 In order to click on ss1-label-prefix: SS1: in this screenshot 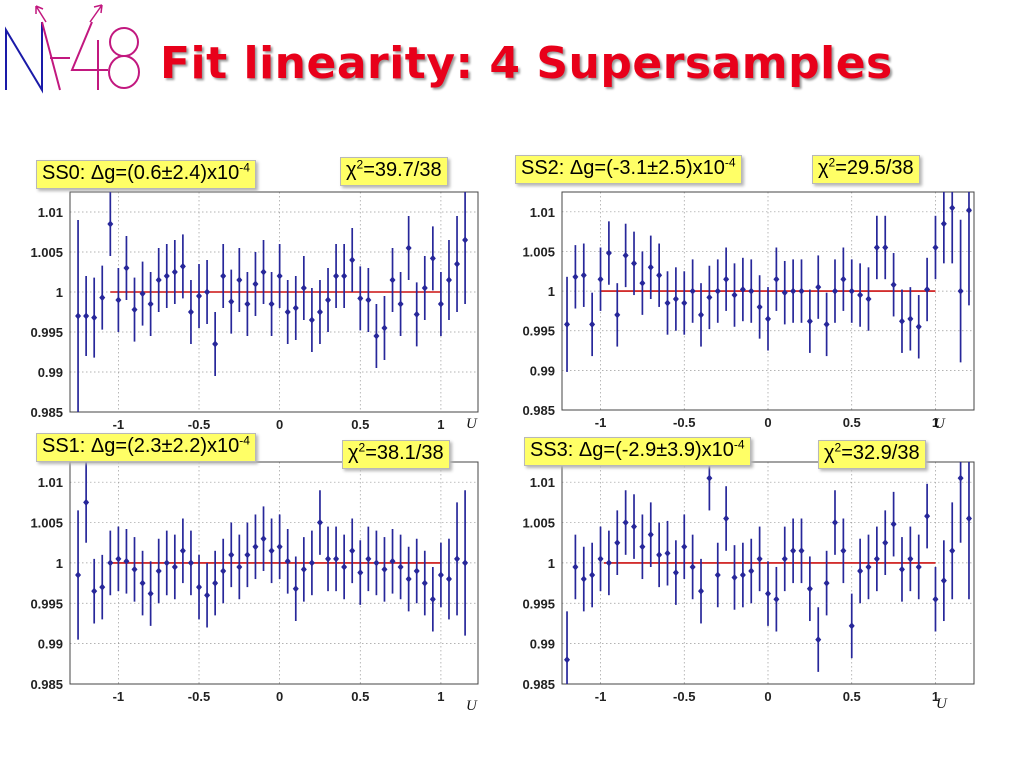, I will do `click(66, 446)`.